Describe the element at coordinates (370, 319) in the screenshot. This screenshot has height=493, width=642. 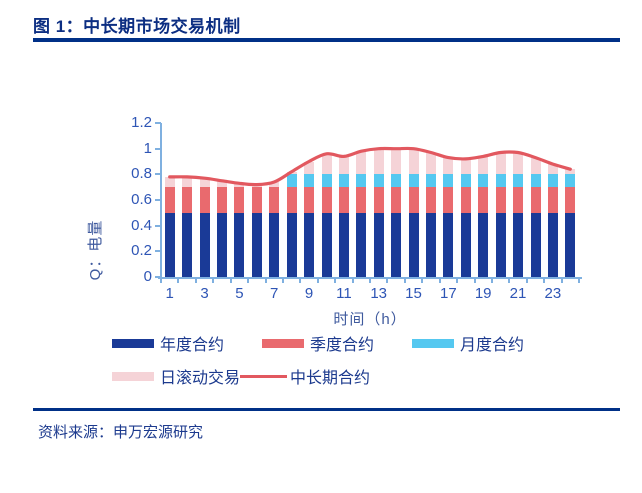
I see `x-axis-label: 时间（h）` at that location.